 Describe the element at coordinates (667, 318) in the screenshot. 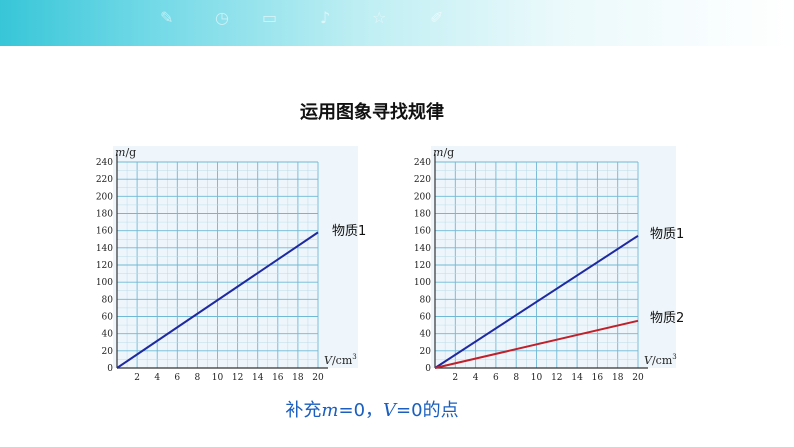

I see `series-label-2: 物质2` at that location.